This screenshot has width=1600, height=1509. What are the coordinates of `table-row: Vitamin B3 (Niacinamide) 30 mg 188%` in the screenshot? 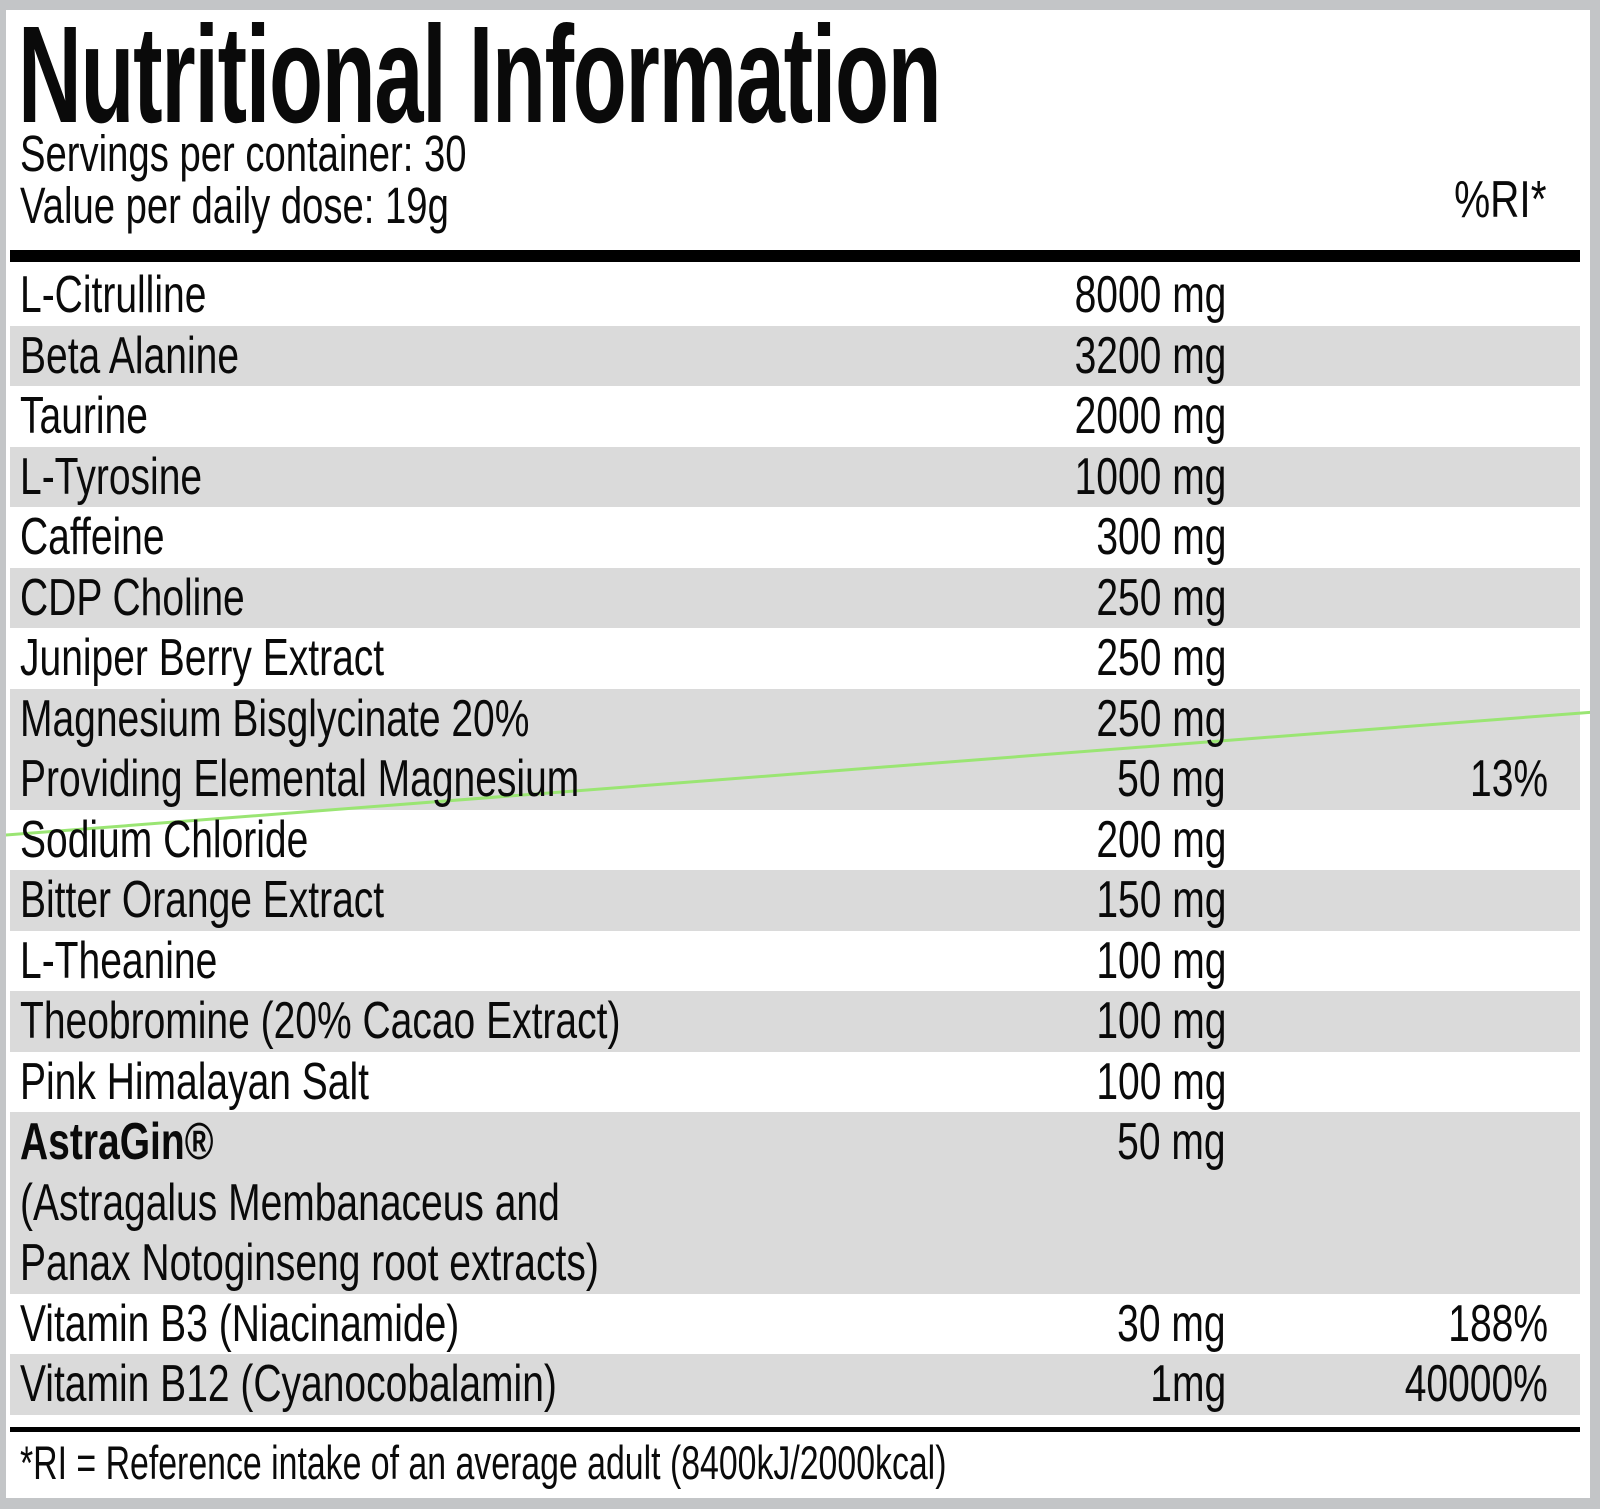 It's located at (795, 1324).